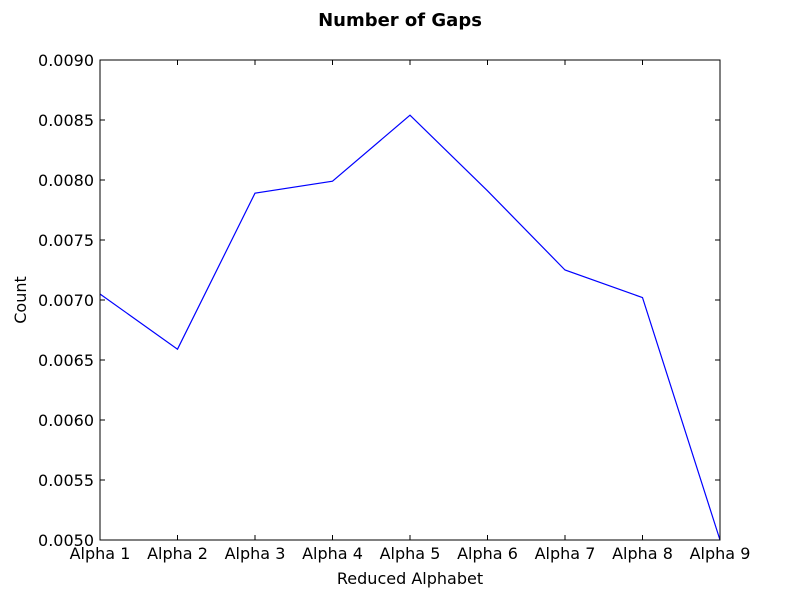 The image size is (800, 600). I want to click on chart-title: Number of Gaps, so click(400, 20).